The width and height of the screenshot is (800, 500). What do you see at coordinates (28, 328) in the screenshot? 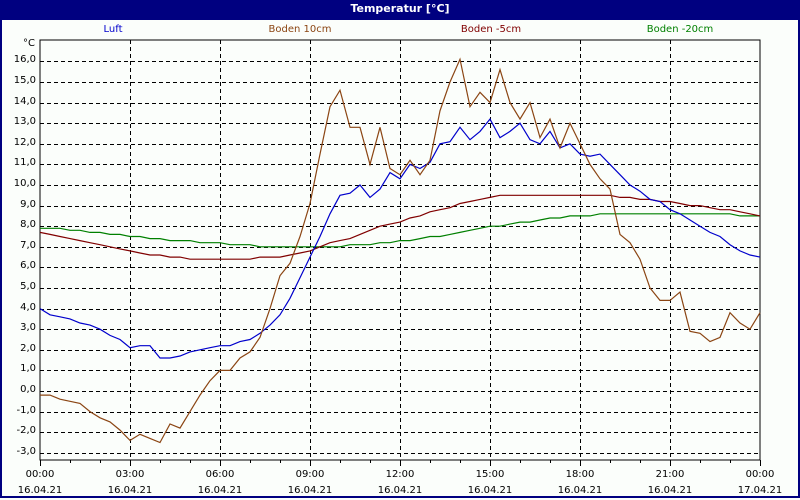
I see `y-tick-label: 3,0` at bounding box center [28, 328].